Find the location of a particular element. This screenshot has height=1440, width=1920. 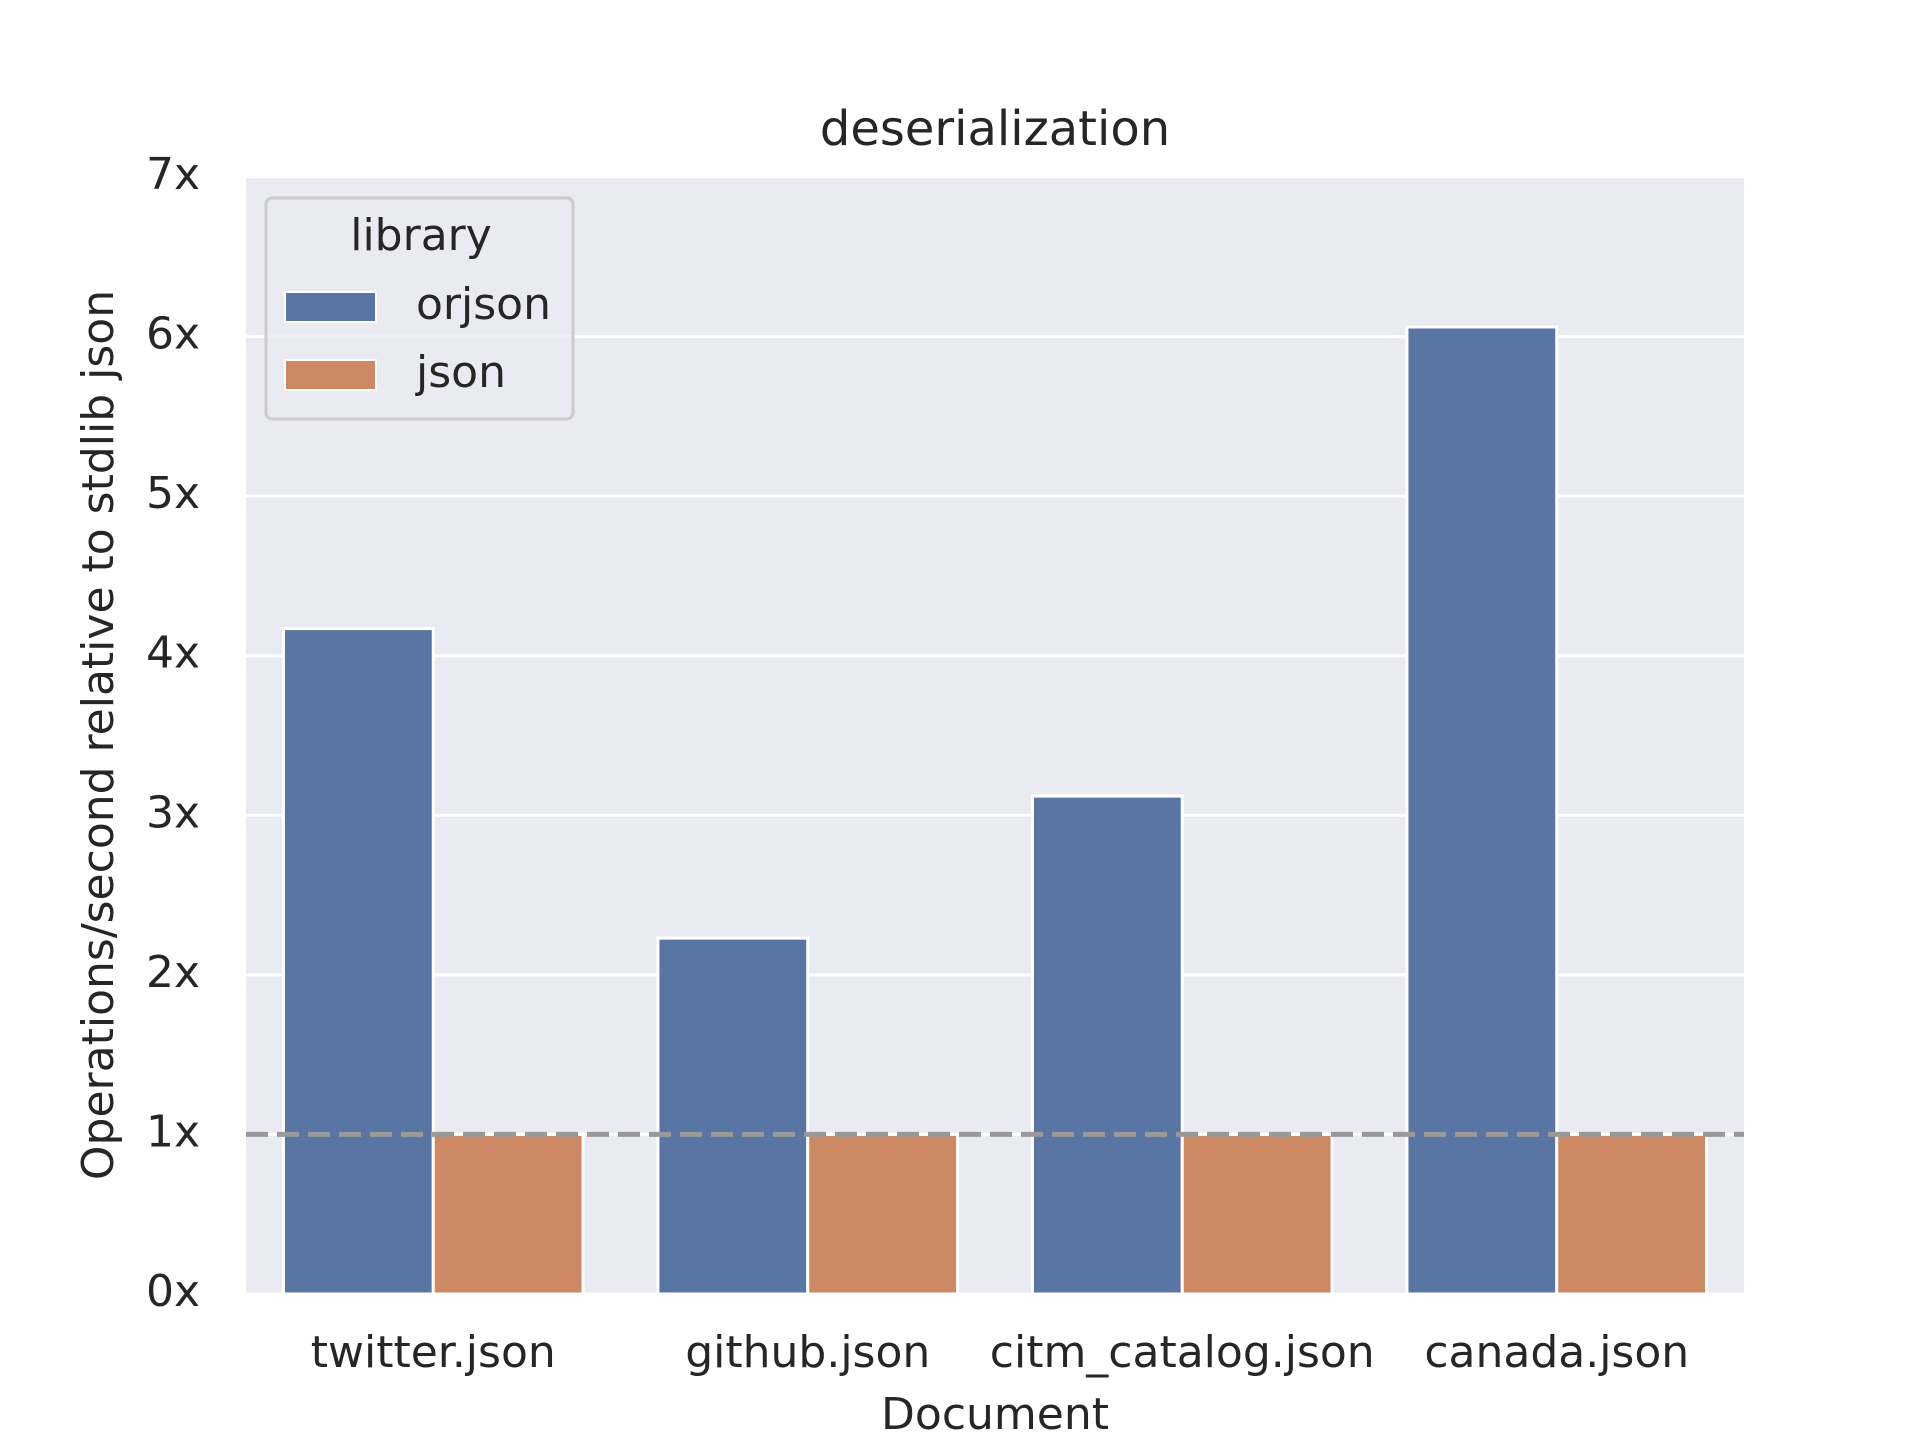

y-tick-label: 6x is located at coordinates (173, 334).